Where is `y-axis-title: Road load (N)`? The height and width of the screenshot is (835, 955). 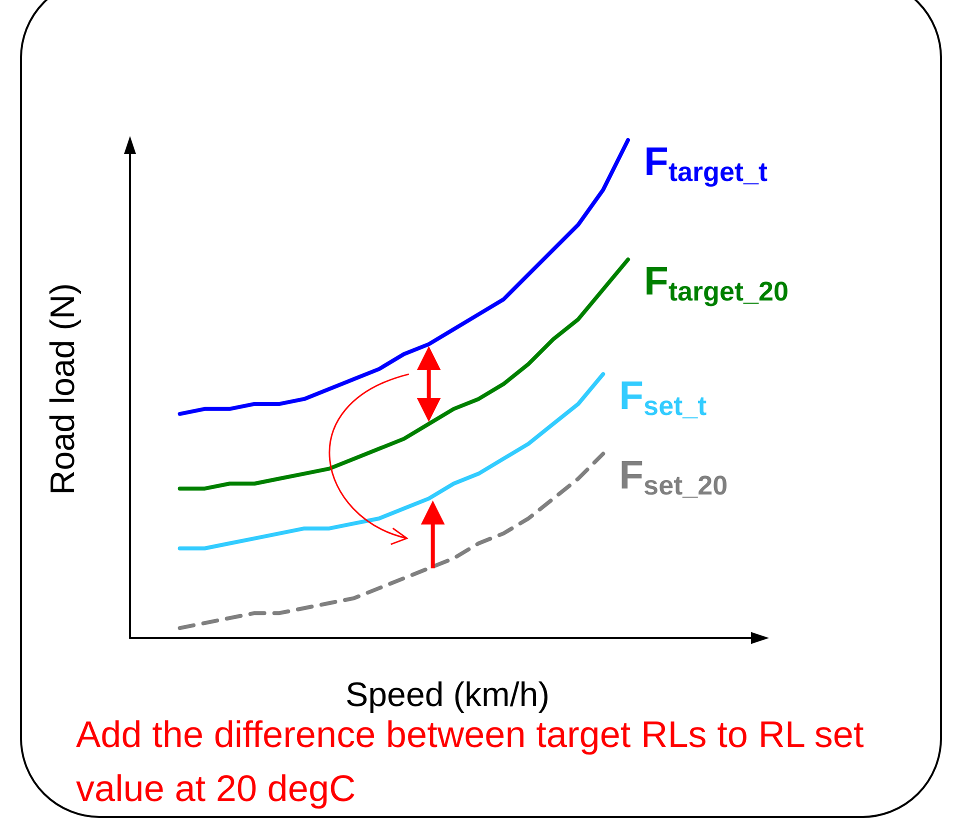
y-axis-title: Road load (N) is located at coordinates (63, 389).